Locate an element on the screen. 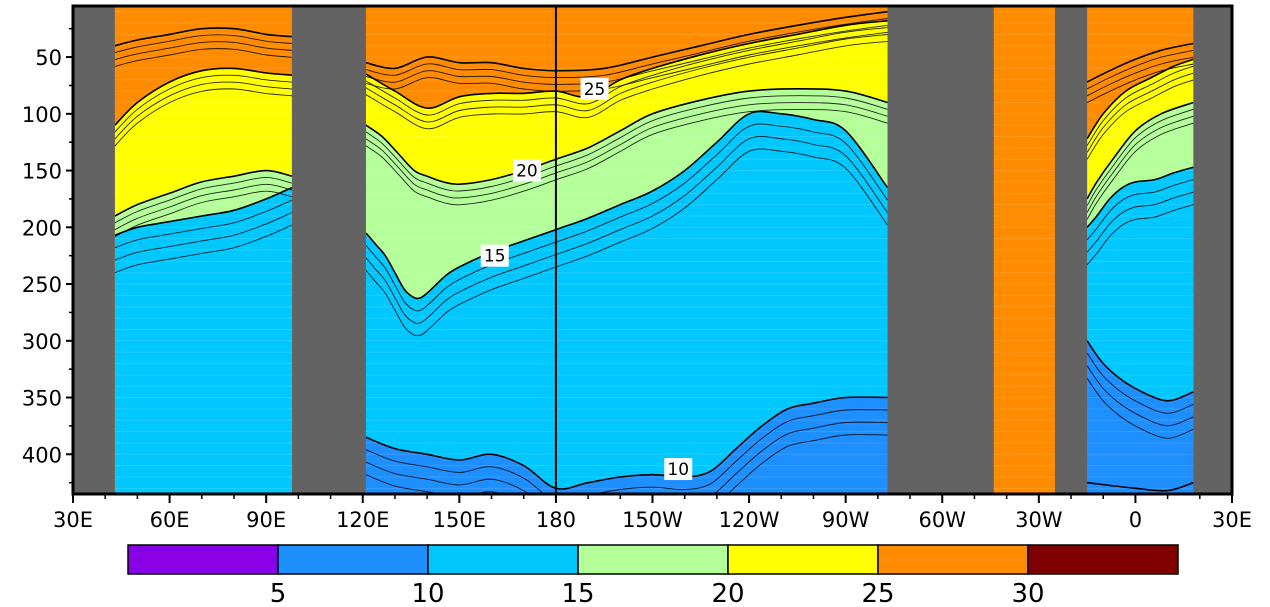 The height and width of the screenshot is (607, 1270). x-tick-label: 60E is located at coordinates (170, 520).